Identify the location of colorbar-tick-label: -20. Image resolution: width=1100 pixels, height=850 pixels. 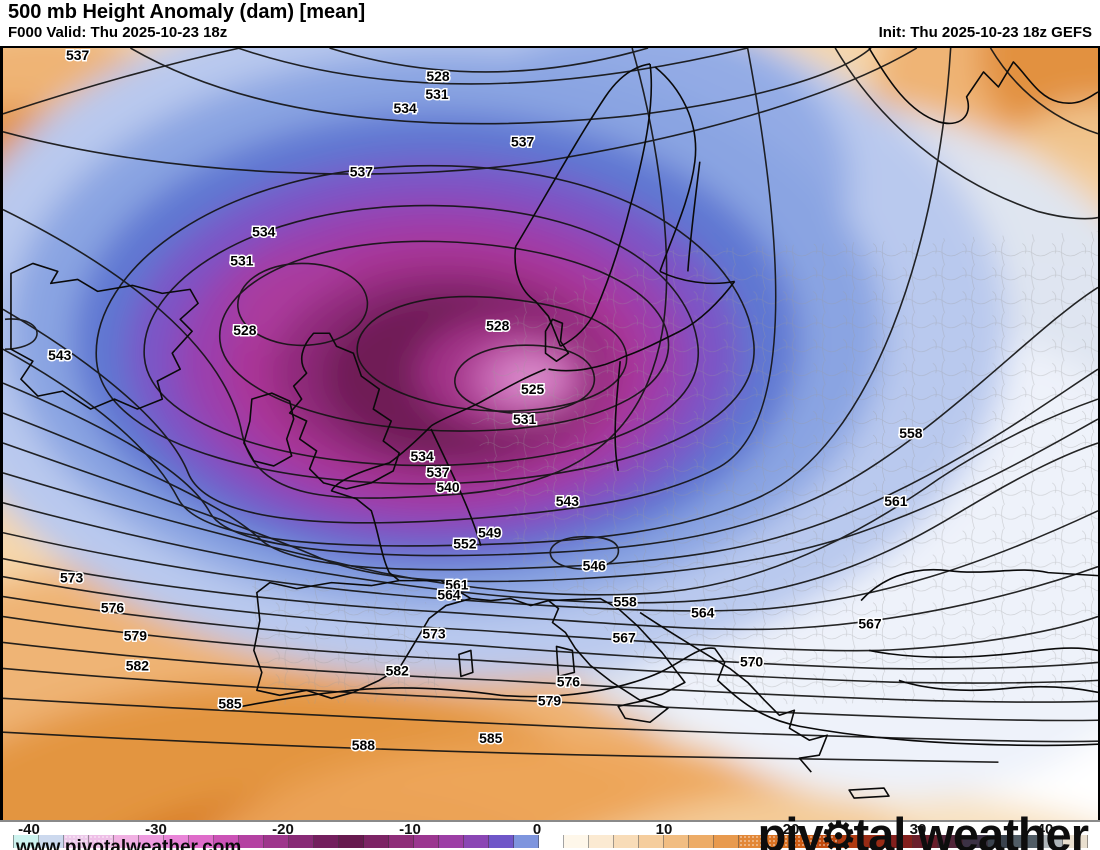
(283, 829).